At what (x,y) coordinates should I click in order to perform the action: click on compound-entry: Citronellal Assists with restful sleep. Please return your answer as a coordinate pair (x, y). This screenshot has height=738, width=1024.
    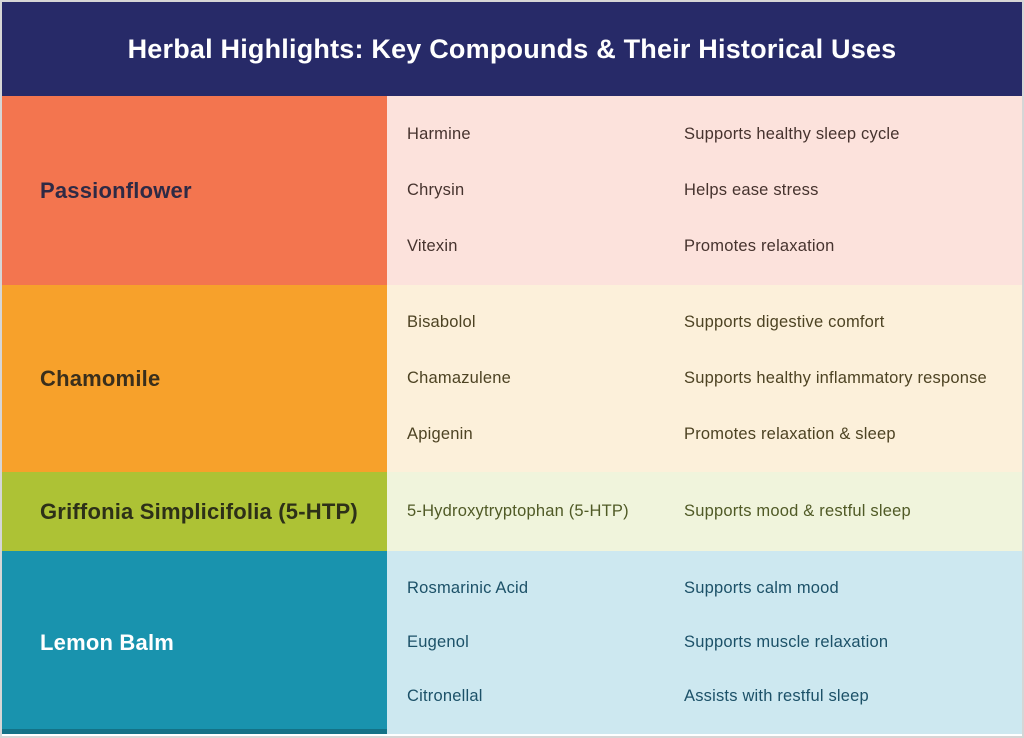
    Looking at the image, I should click on (704, 696).